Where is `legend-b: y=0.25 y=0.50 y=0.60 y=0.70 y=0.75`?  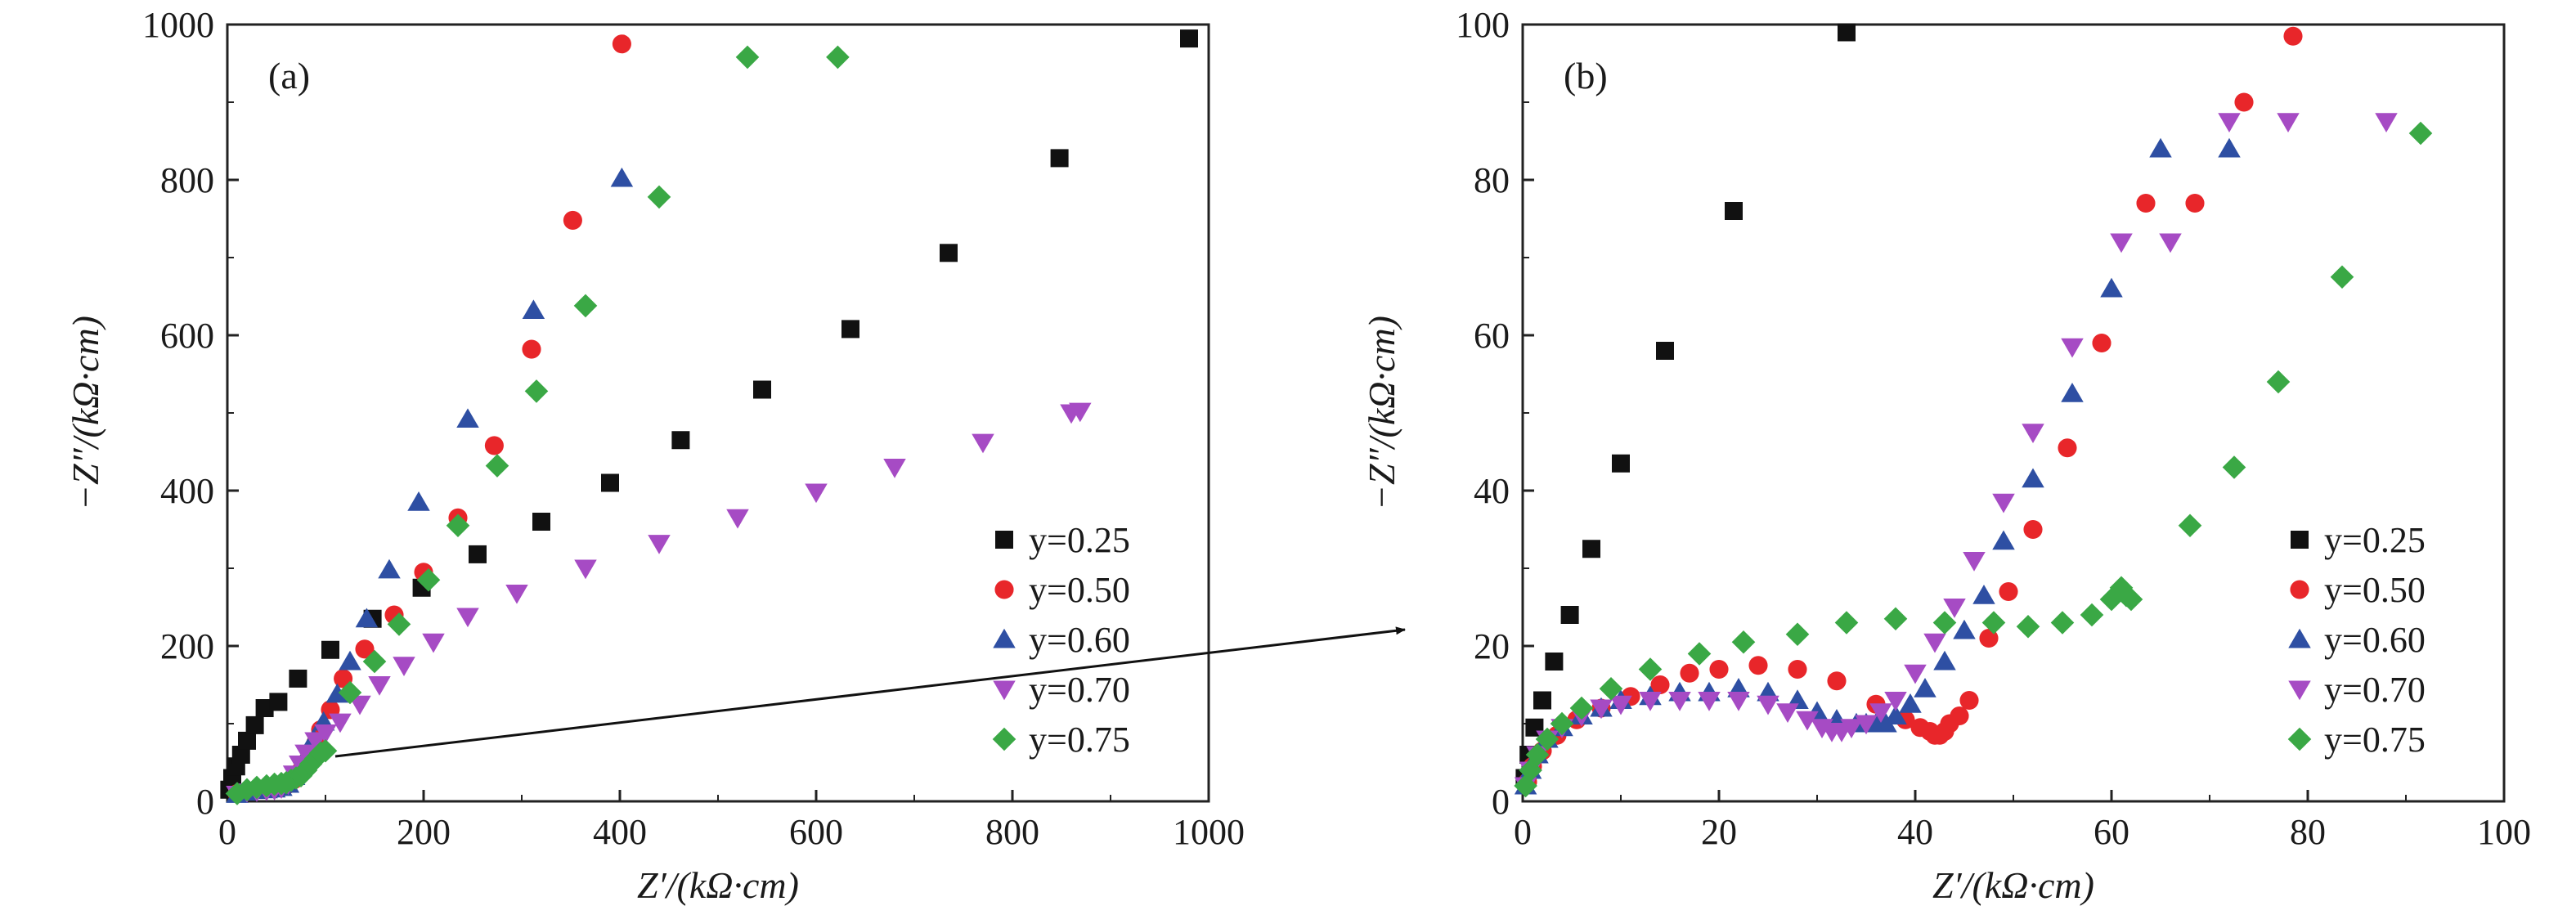
legend-b: y=0.25 y=0.50 y=0.60 y=0.70 y=0.75 is located at coordinates (2356, 640).